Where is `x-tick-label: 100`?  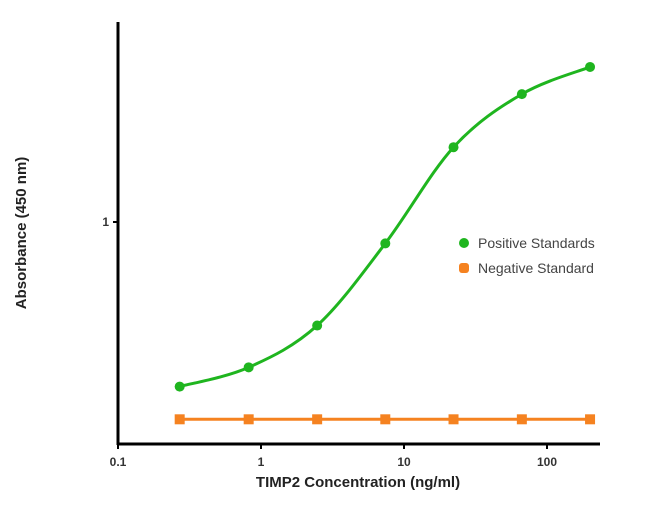 x-tick-label: 100 is located at coordinates (547, 462).